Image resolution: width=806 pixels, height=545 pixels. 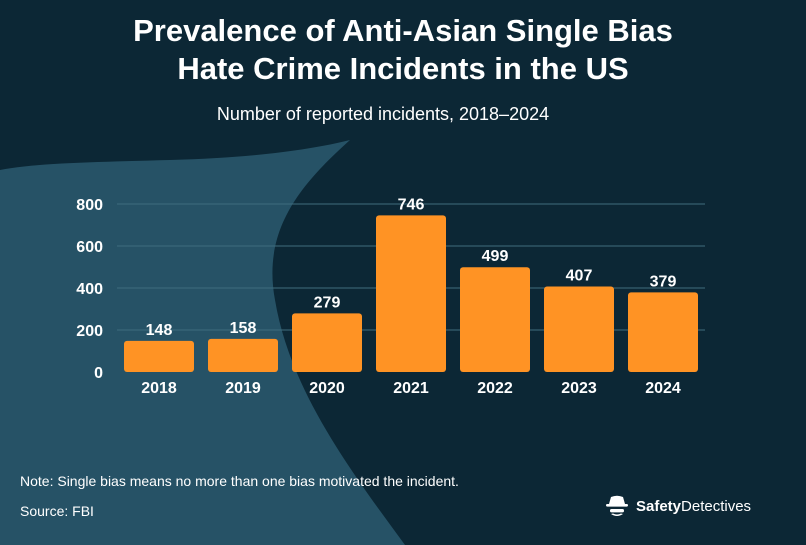 I want to click on y-tick-label: 200, so click(x=89, y=331).